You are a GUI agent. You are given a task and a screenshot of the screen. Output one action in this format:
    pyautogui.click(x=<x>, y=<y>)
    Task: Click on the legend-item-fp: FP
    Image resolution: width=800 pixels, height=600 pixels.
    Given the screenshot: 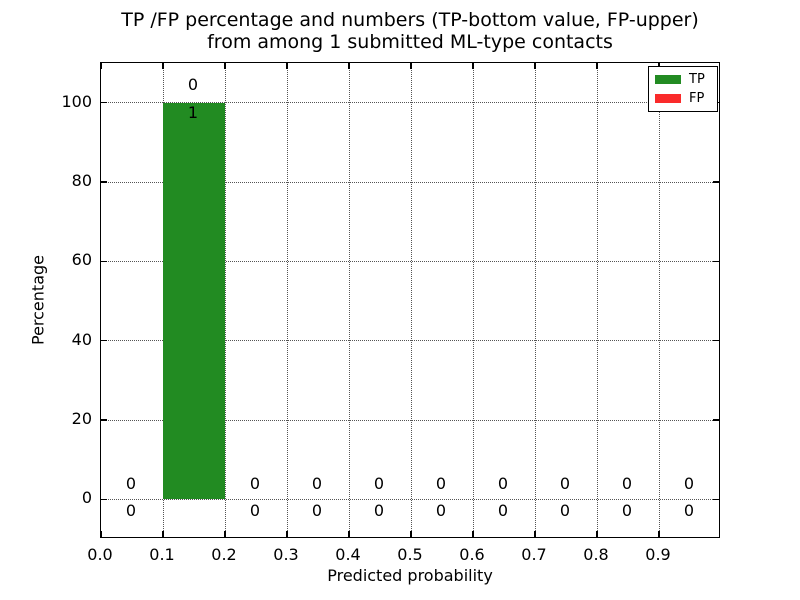 What is the action you would take?
    pyautogui.click(x=683, y=98)
    